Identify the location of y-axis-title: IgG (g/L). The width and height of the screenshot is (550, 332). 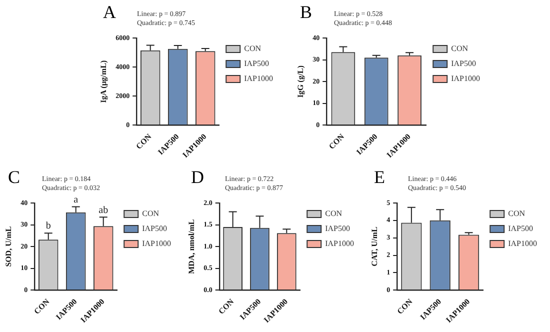
(300, 81).